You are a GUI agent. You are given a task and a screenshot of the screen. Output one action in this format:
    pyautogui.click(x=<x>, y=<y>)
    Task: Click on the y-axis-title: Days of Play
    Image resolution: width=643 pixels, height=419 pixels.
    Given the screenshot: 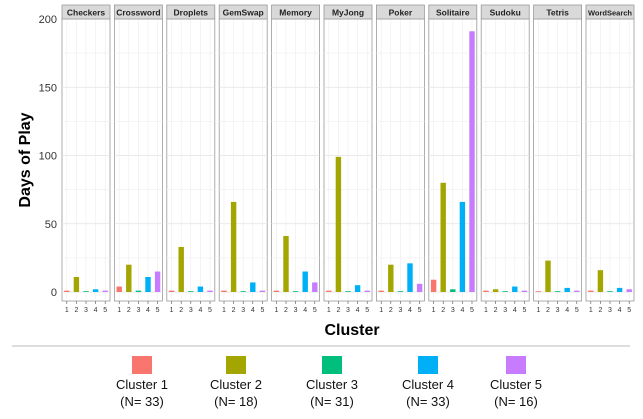 What is the action you would take?
    pyautogui.click(x=25, y=159)
    